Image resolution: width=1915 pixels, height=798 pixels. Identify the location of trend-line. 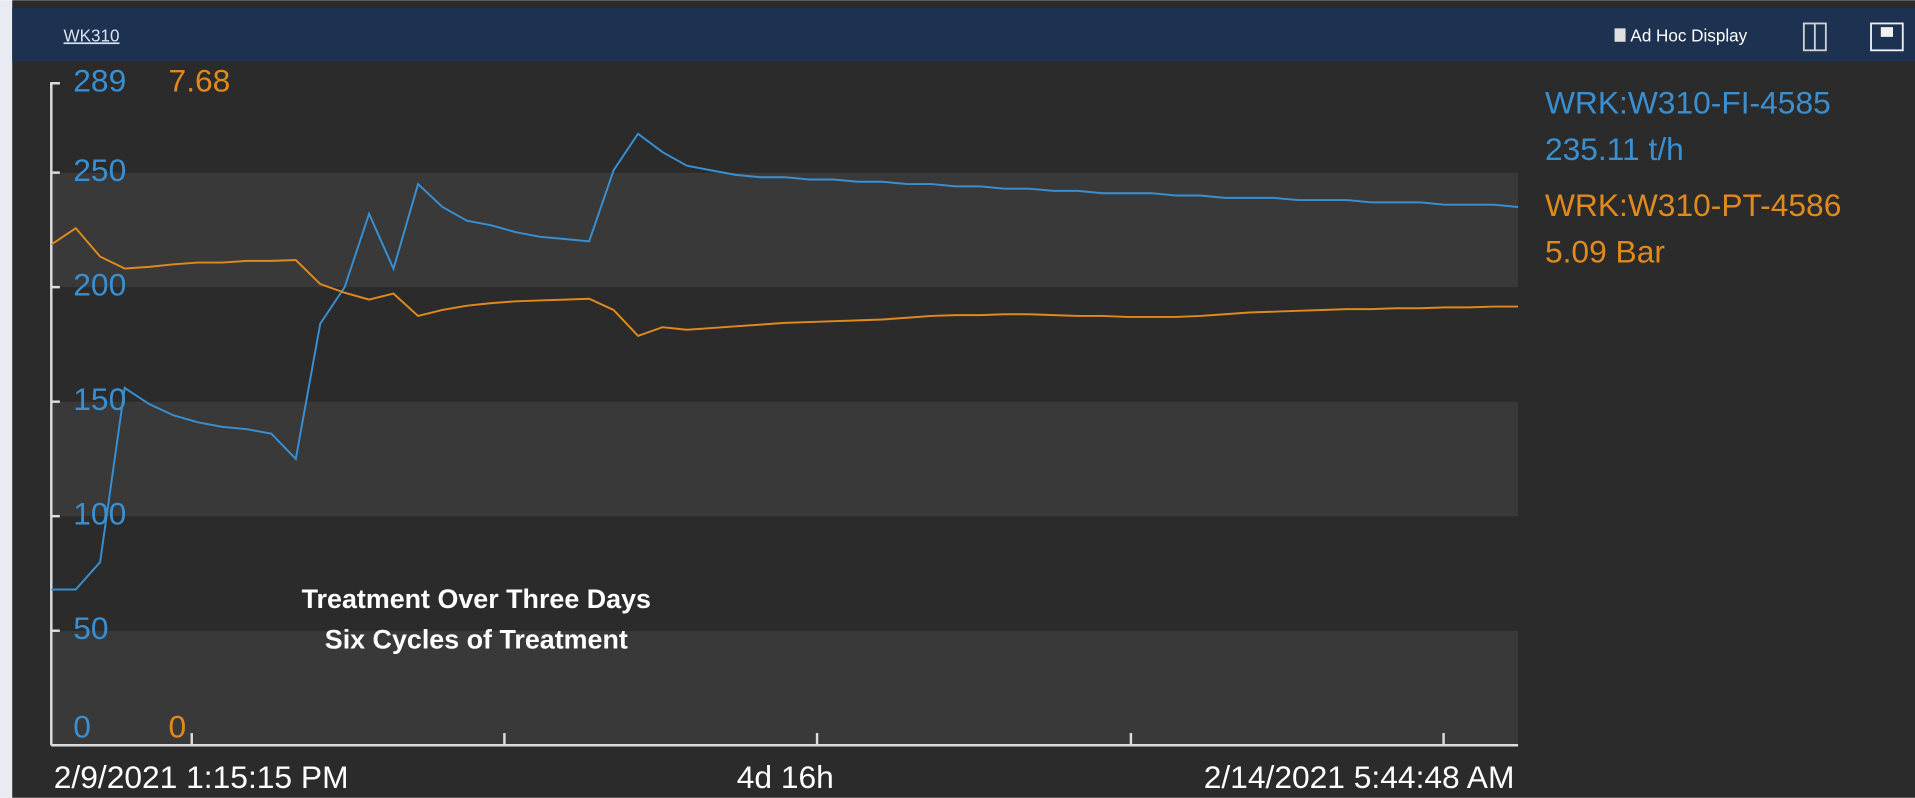
(784, 281).